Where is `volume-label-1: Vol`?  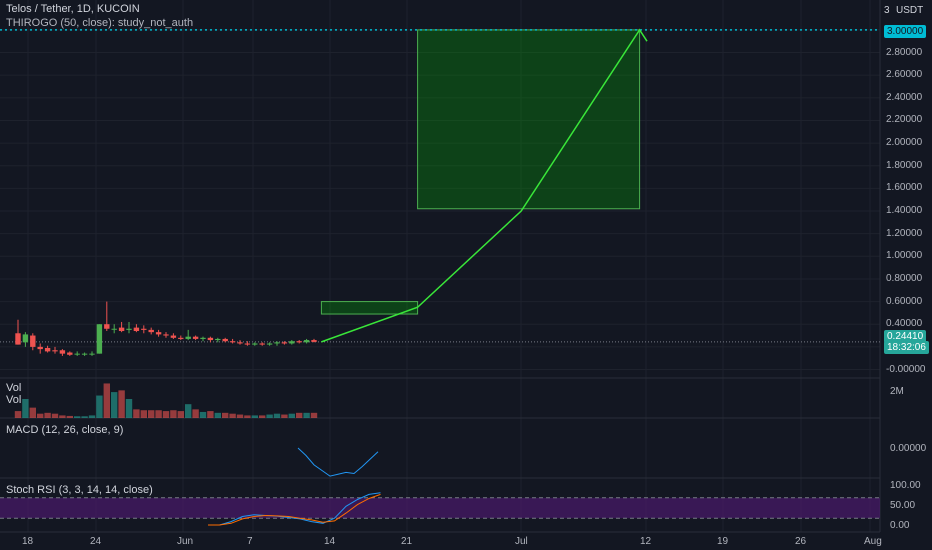 volume-label-1: Vol is located at coordinates (14, 388).